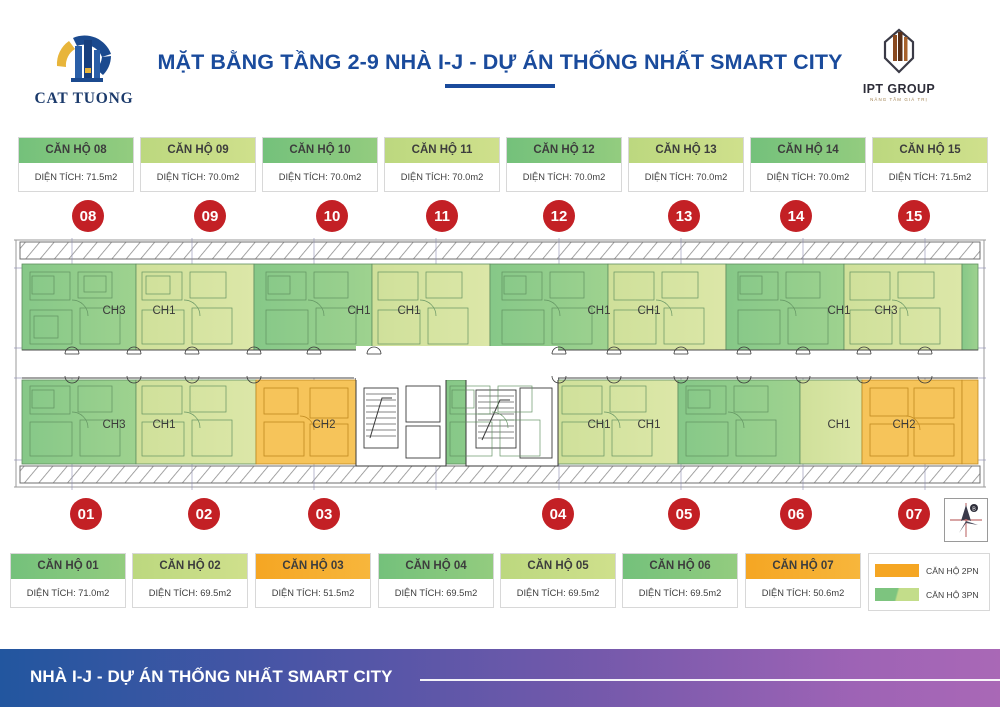 This screenshot has width=1000, height=707. I want to click on unit-card-title: CĂN HỘ 03, so click(313, 566).